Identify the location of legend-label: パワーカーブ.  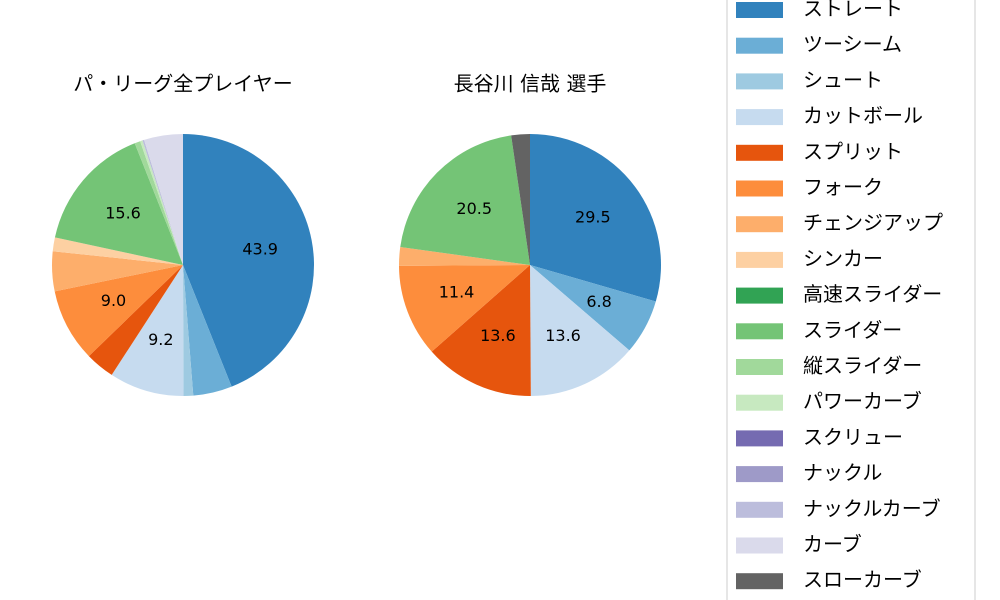
(862, 401).